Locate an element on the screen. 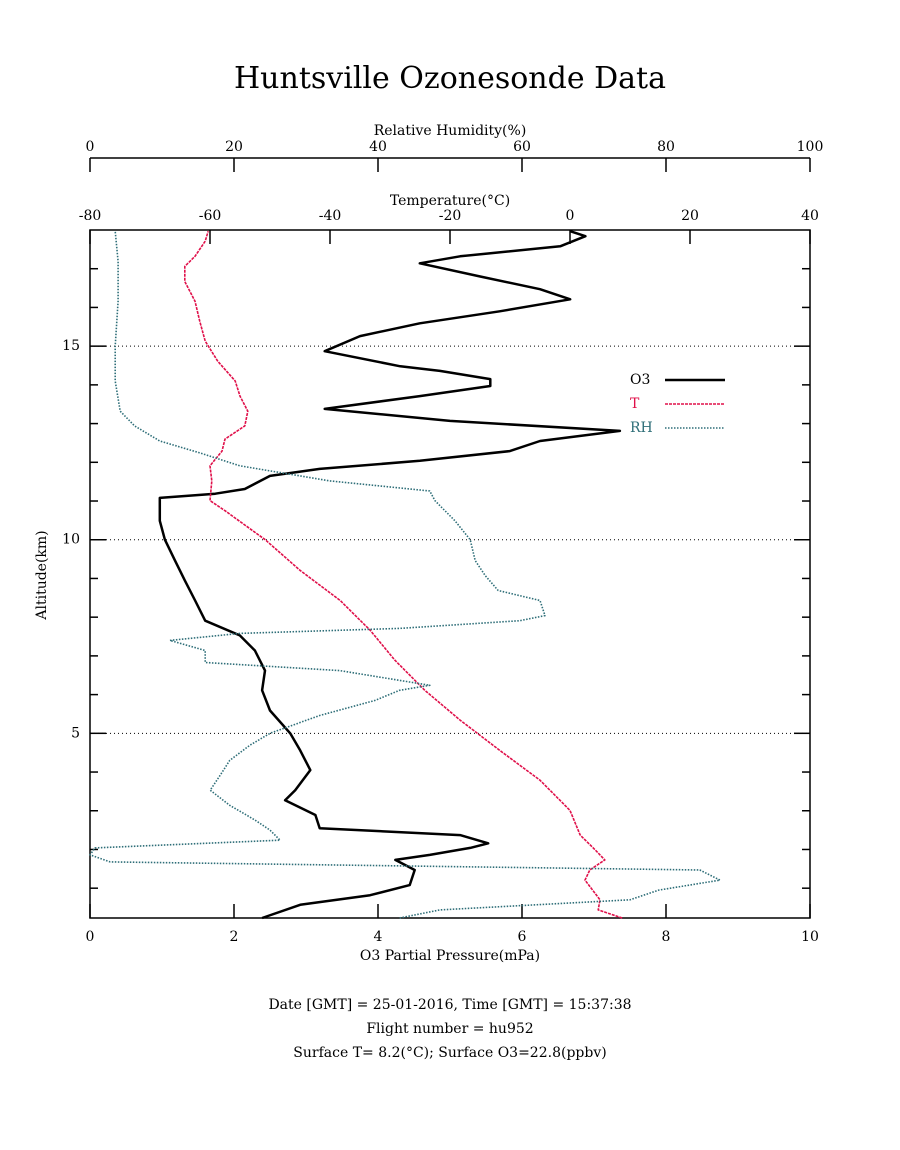  x2-tick-label: -80 is located at coordinates (90, 216).